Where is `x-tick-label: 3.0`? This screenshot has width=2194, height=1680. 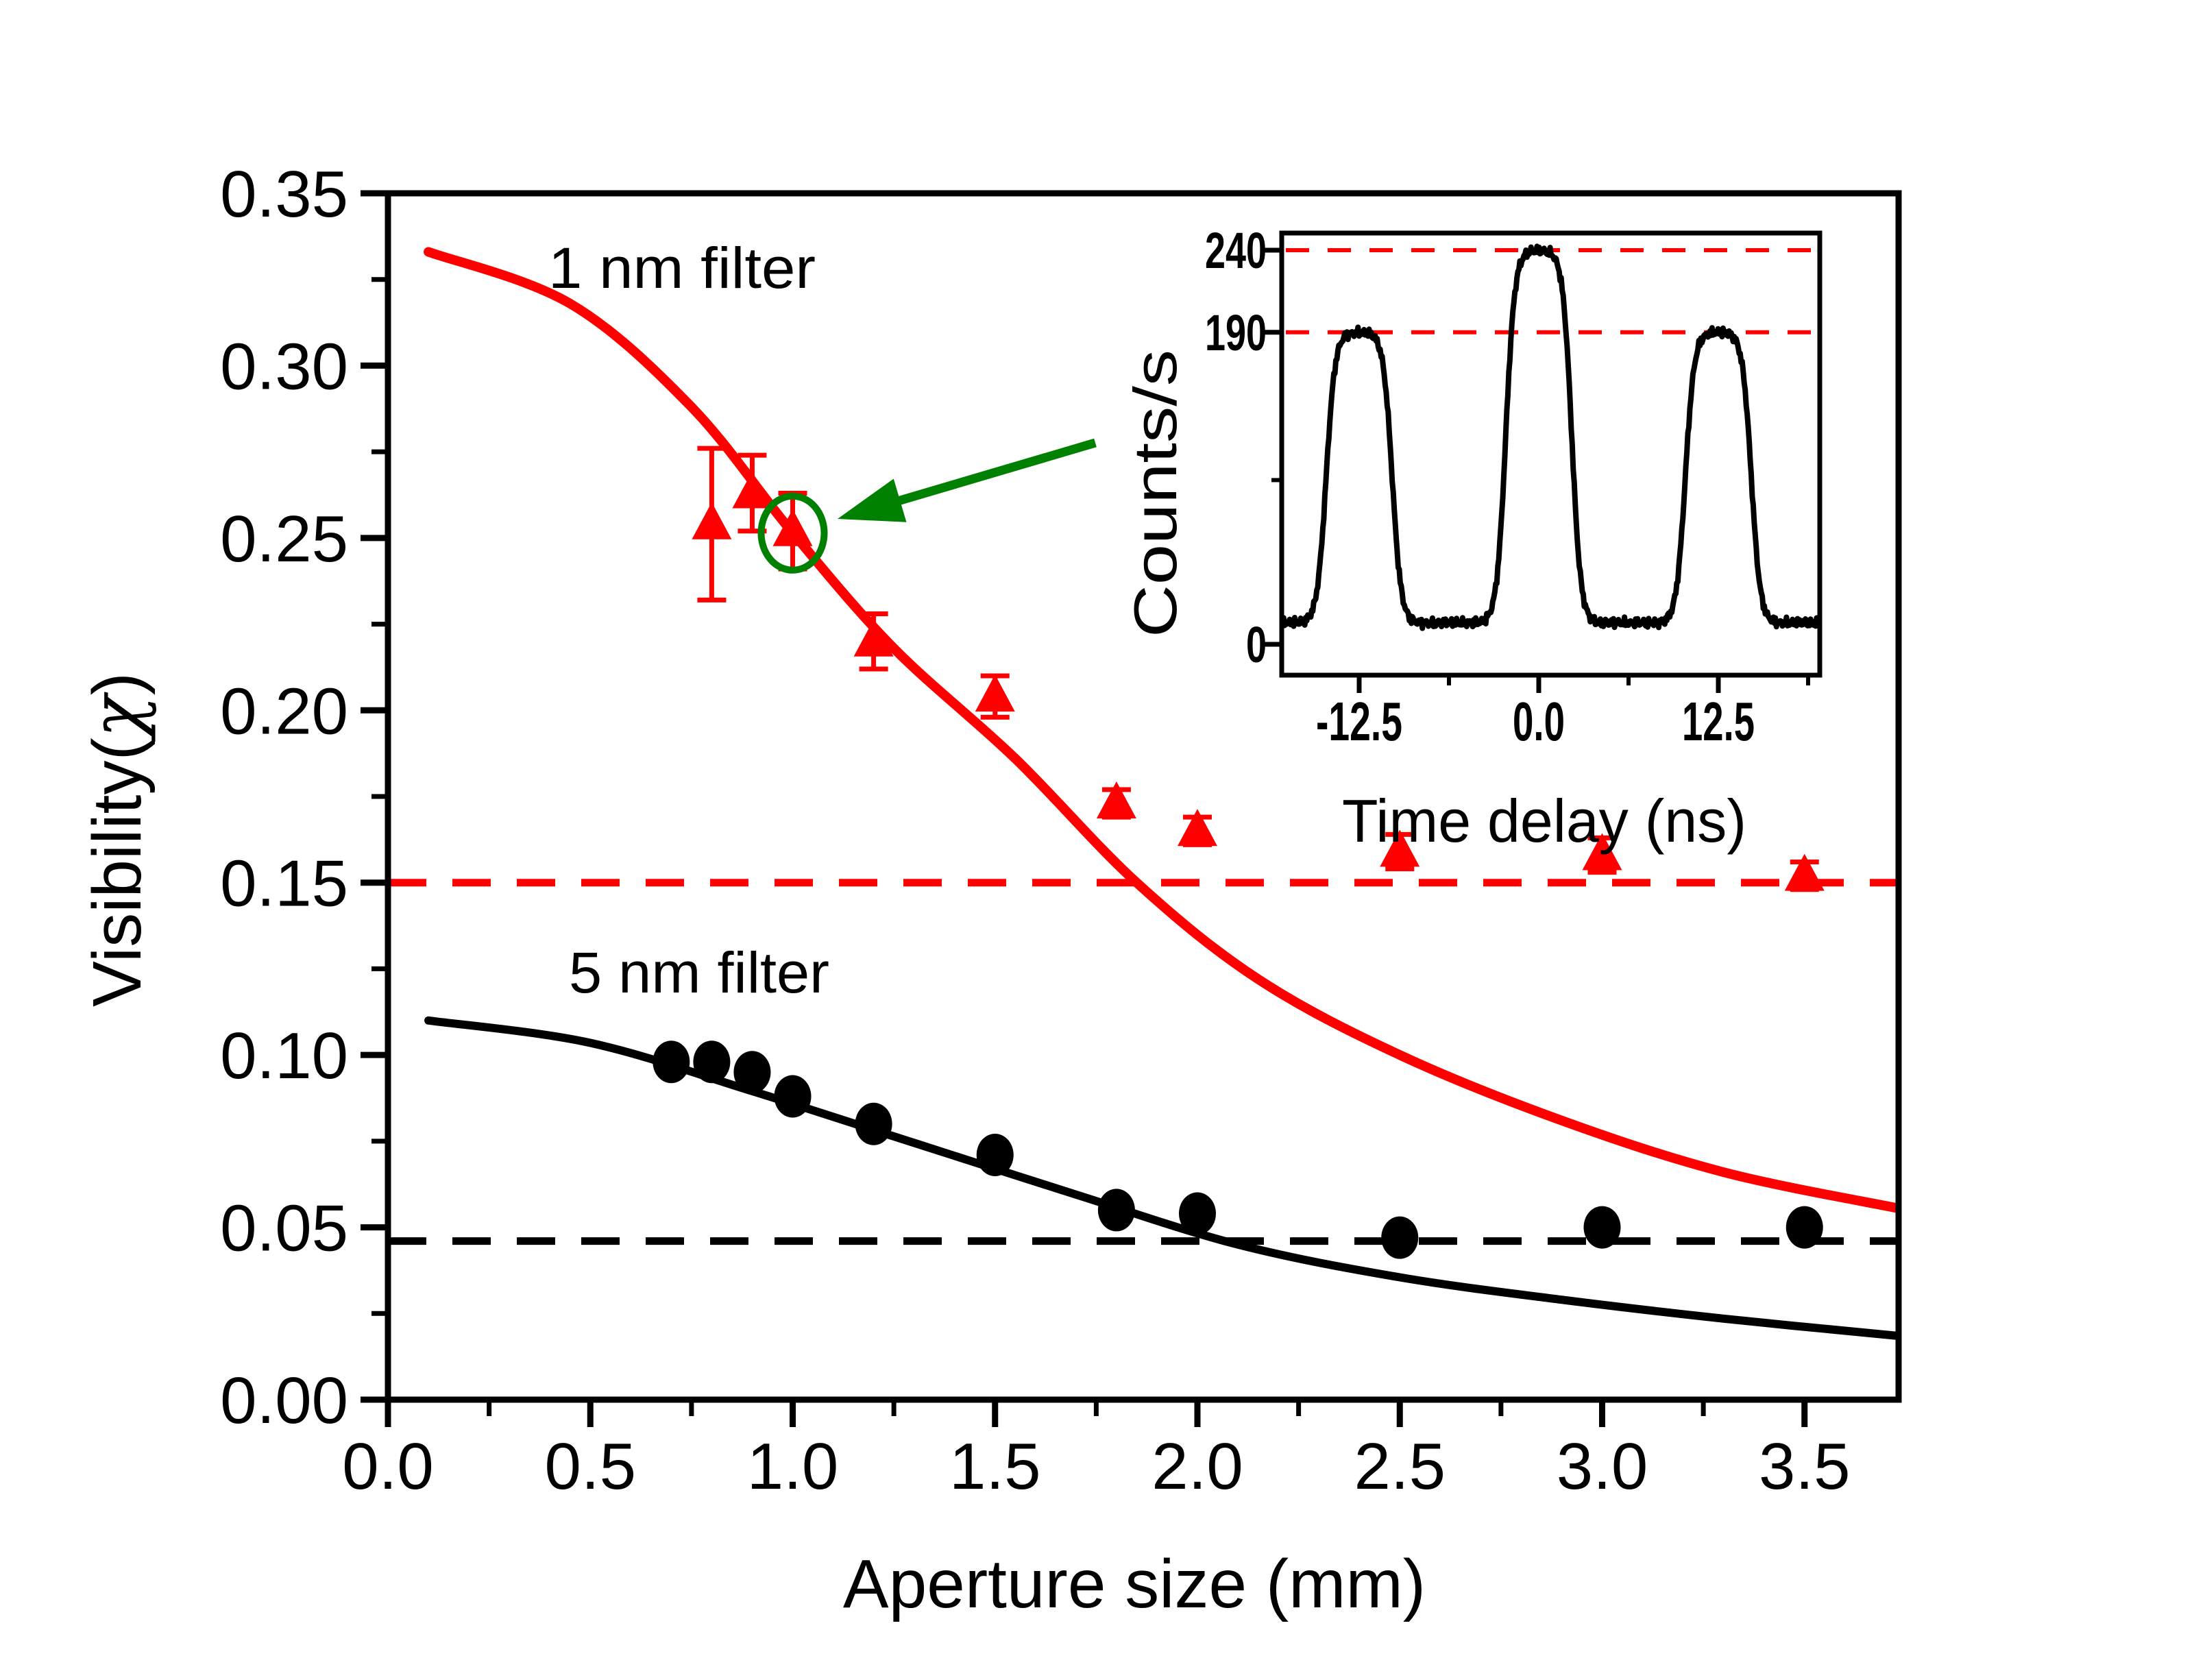
x-tick-label: 3.0 is located at coordinates (1603, 1466).